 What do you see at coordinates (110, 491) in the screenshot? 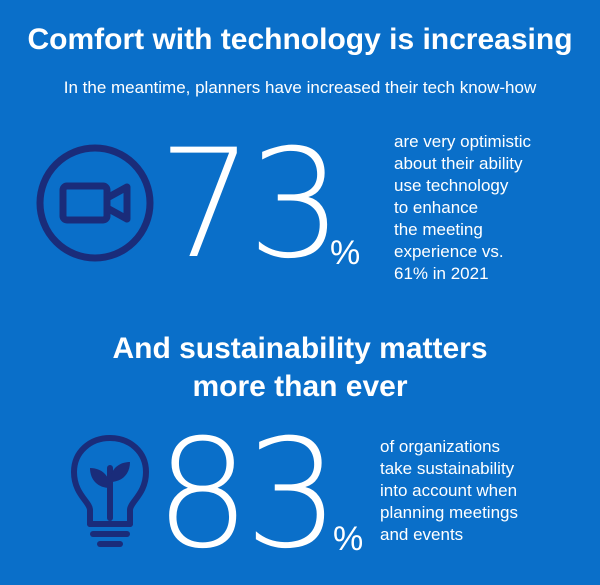
I see `lightbulb-plant-icon` at bounding box center [110, 491].